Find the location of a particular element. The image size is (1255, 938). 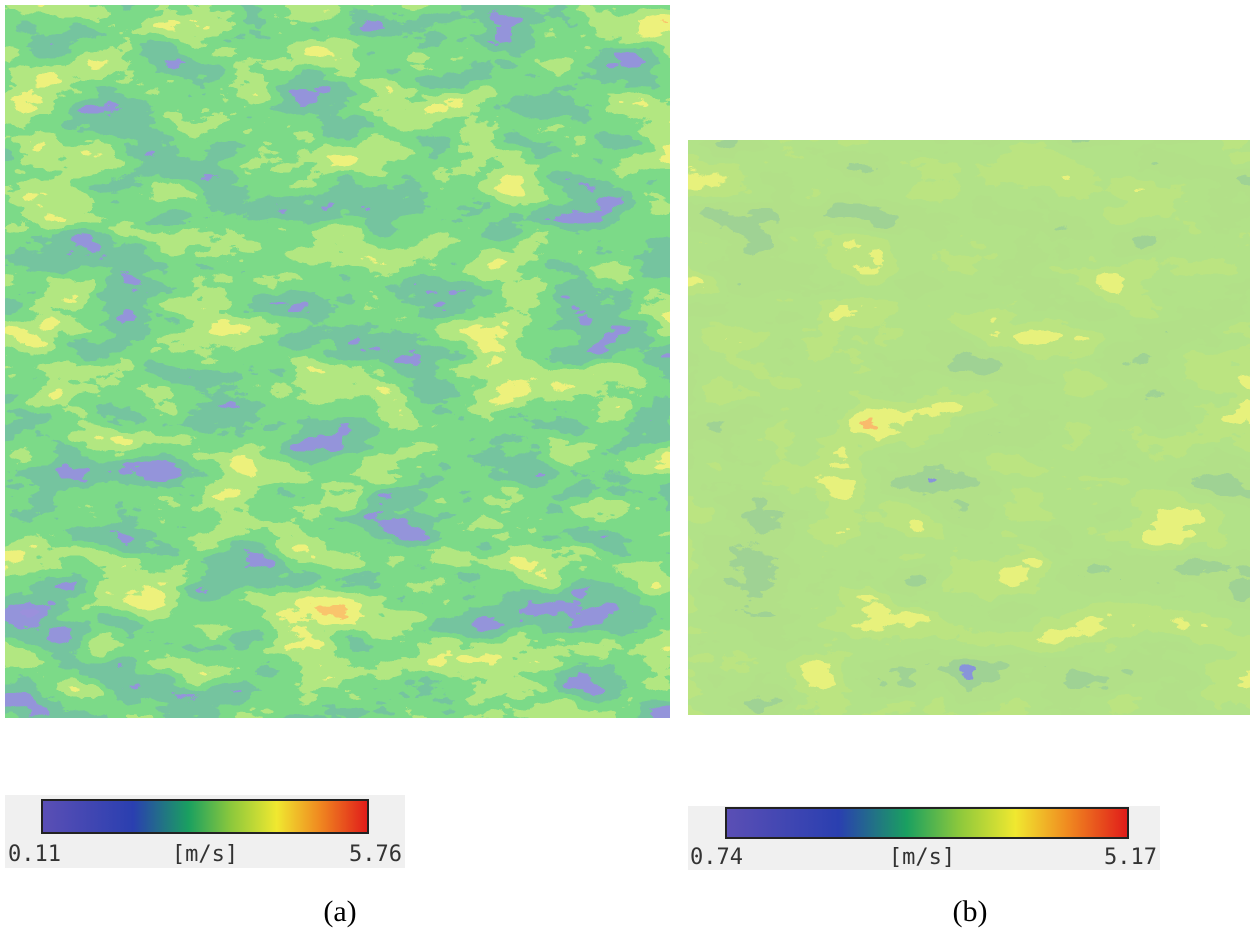

colorbar-max: 5.17 is located at coordinates (1130, 857).